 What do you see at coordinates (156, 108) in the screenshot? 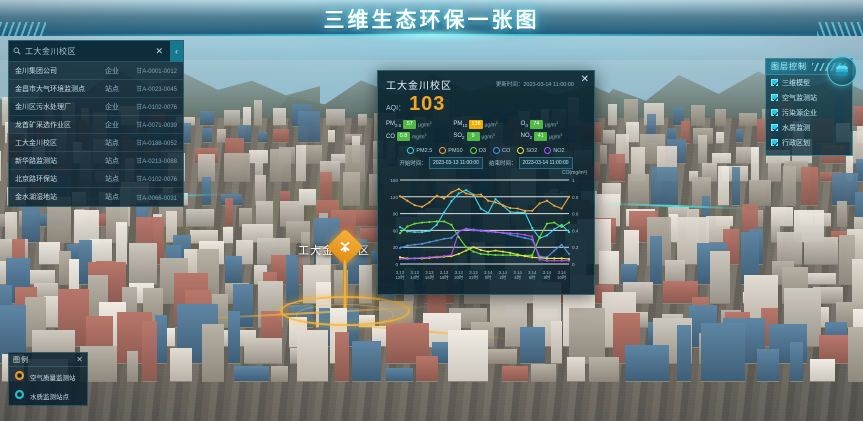
I see `result-code: 甘A-0102-0076` at bounding box center [156, 108].